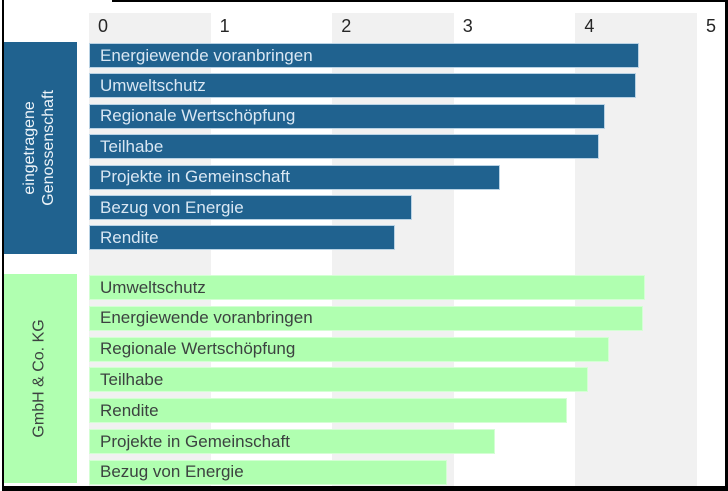  Describe the element at coordinates (420, 1) in the screenshot. I see `top-border` at that location.